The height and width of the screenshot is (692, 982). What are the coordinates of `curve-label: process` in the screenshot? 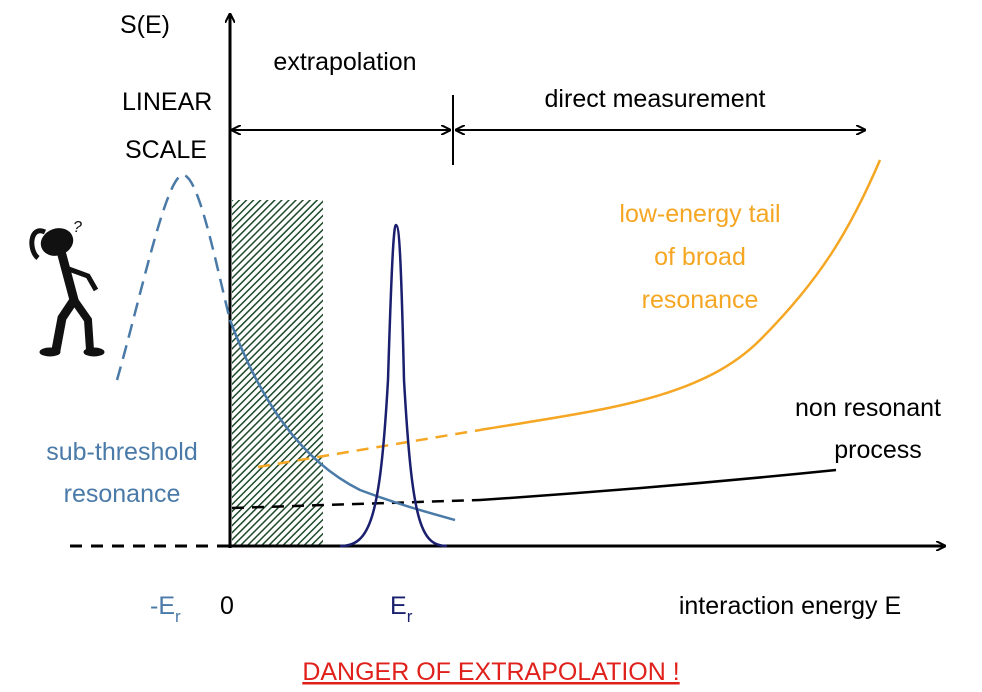 It's located at (878, 450).